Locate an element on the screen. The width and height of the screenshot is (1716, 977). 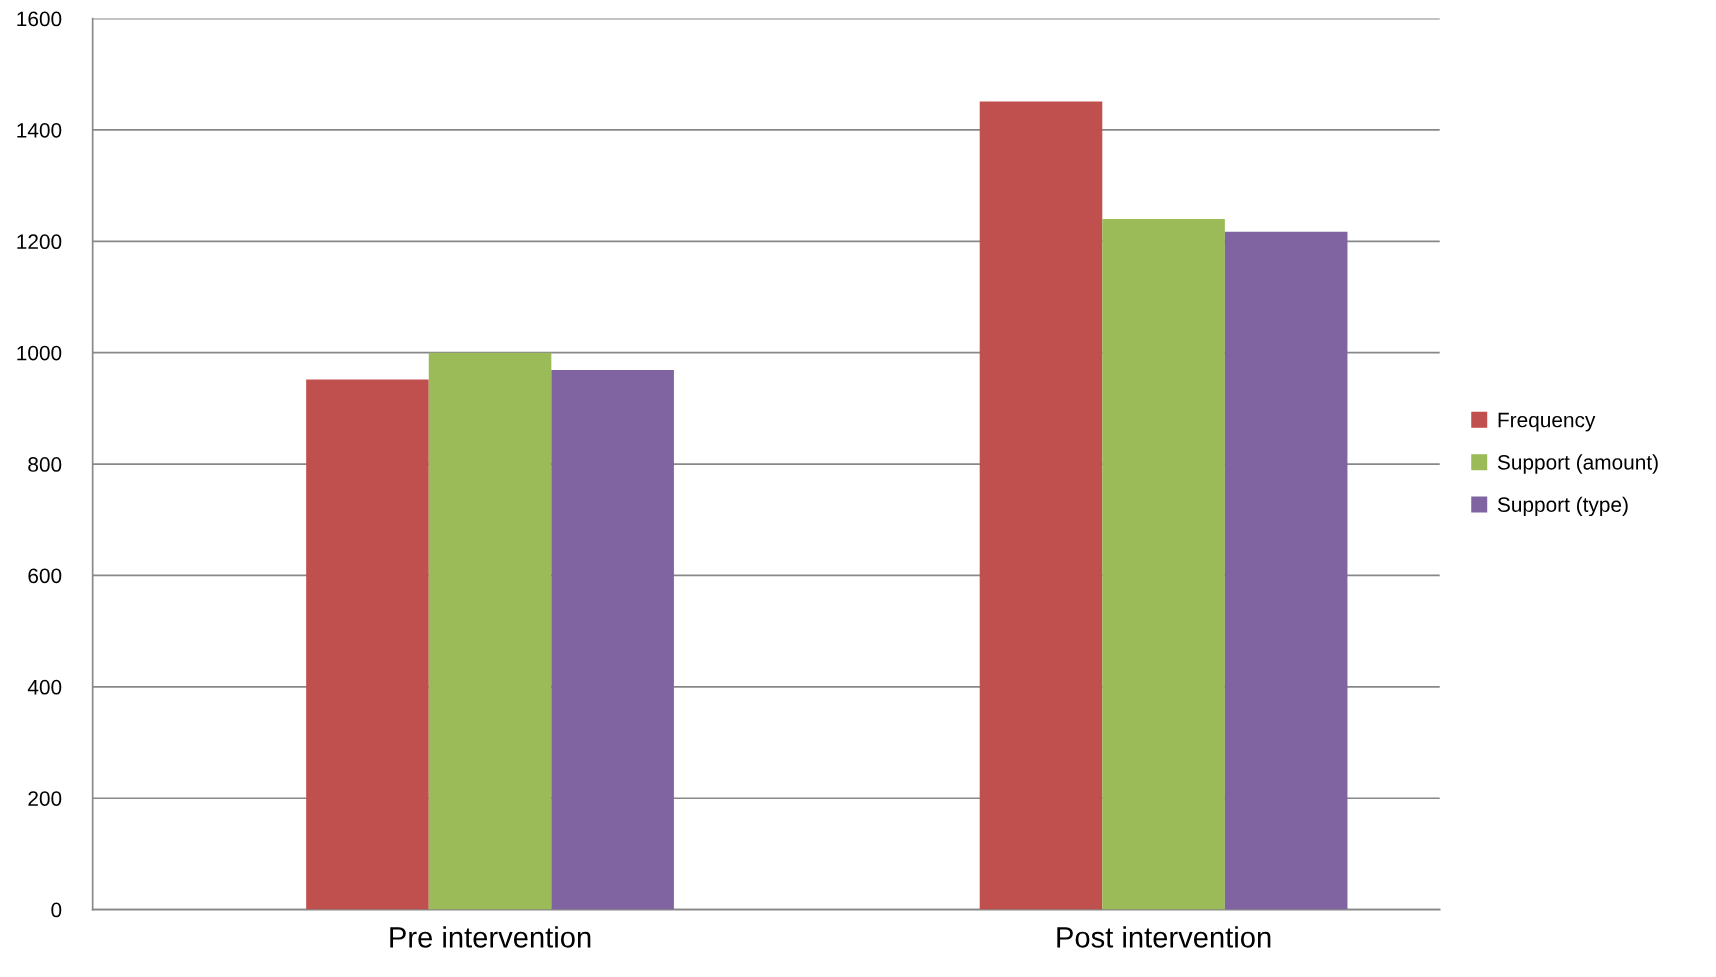
y-tick-label: 1400 is located at coordinates (39, 130).